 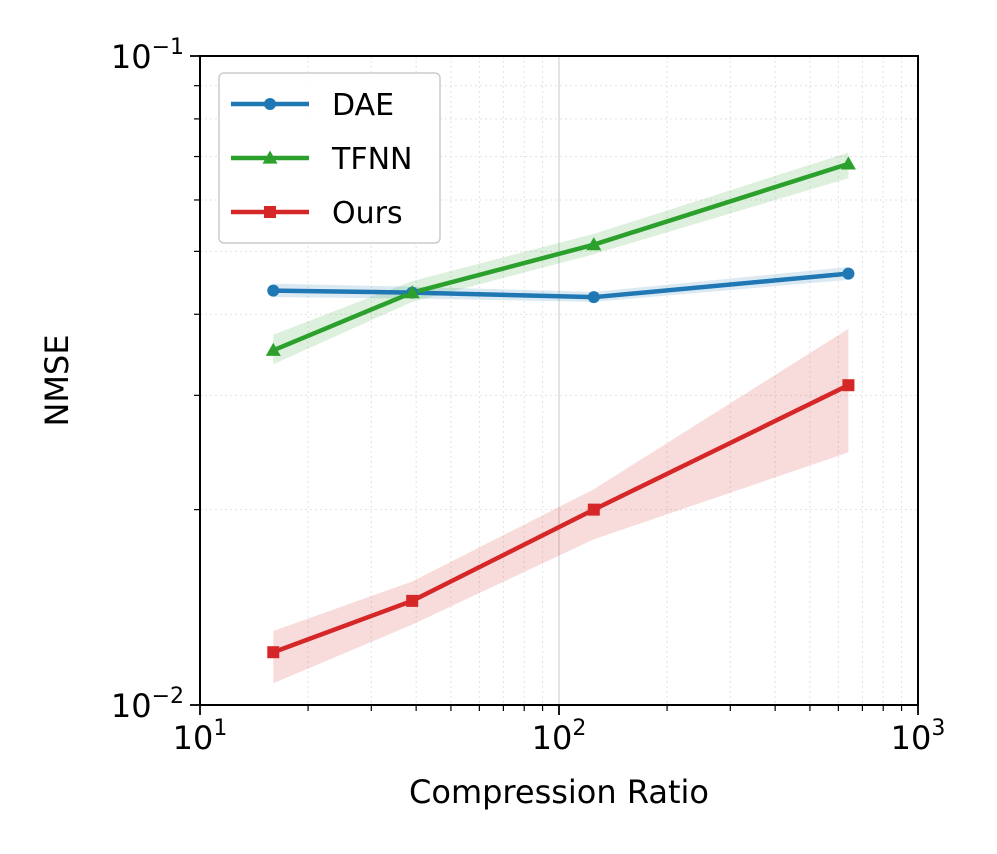 I want to click on x-tick-exp: 1, so click(x=220, y=728).